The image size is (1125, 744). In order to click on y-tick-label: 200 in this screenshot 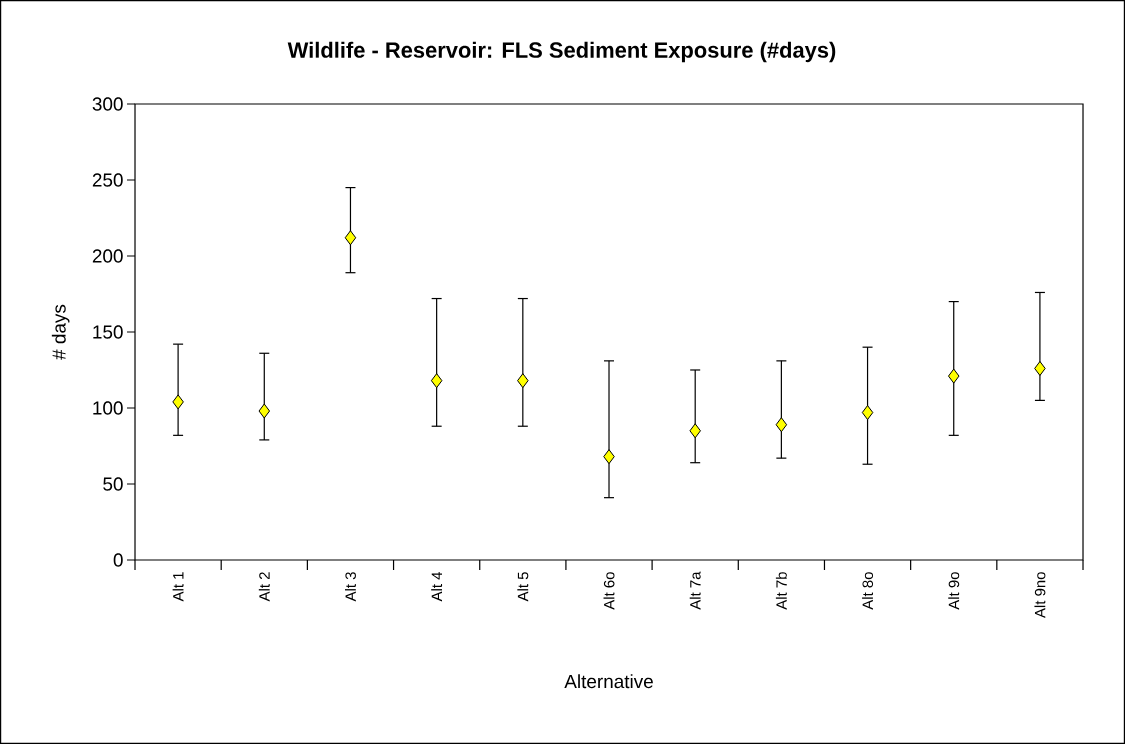, I will do `click(107, 256)`.